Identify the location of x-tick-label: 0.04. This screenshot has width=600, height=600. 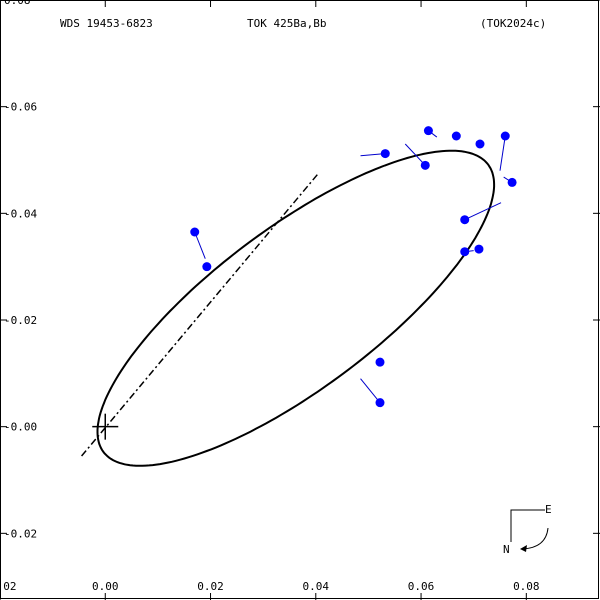
(316, 586).